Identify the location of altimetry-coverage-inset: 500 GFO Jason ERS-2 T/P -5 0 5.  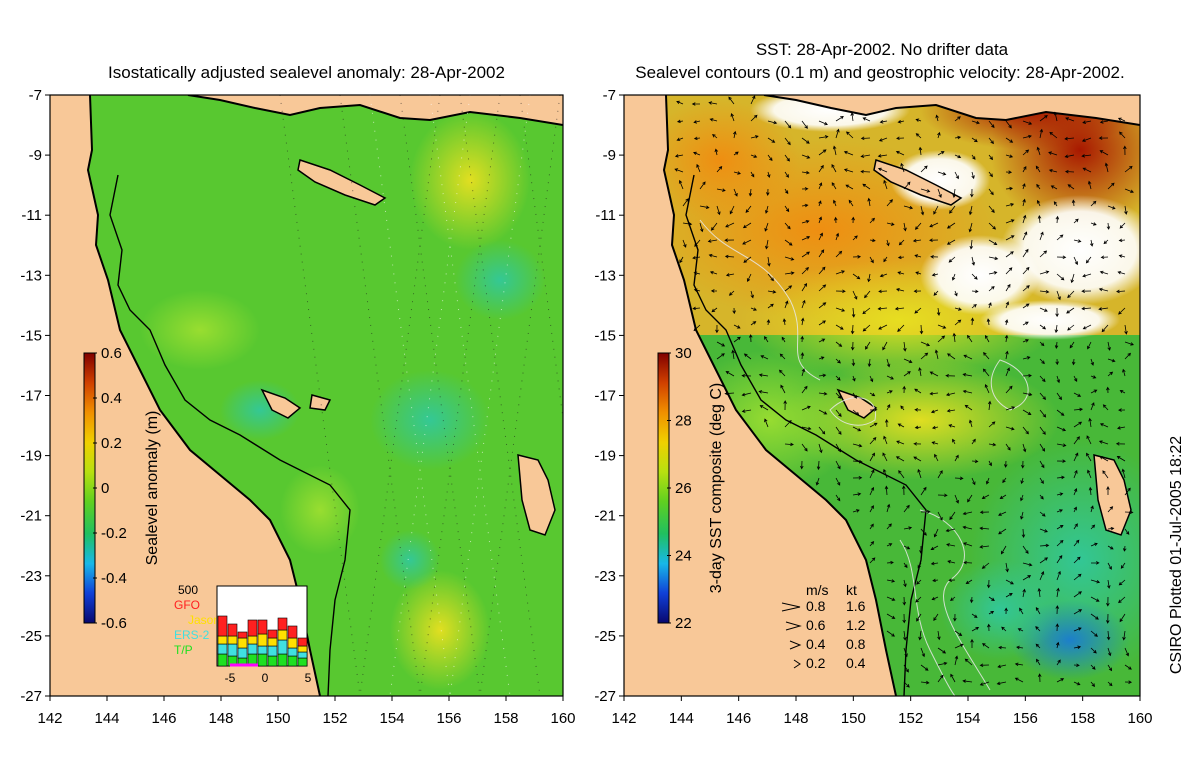
(243, 634).